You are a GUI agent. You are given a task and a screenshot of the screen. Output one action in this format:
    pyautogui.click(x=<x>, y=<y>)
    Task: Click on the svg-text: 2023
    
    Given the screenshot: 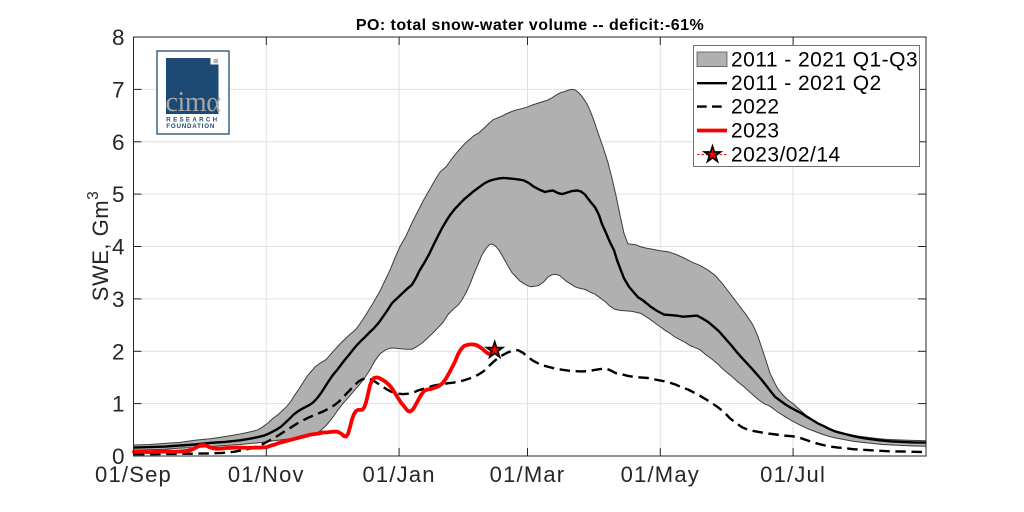 What is the action you would take?
    pyautogui.click(x=755, y=131)
    